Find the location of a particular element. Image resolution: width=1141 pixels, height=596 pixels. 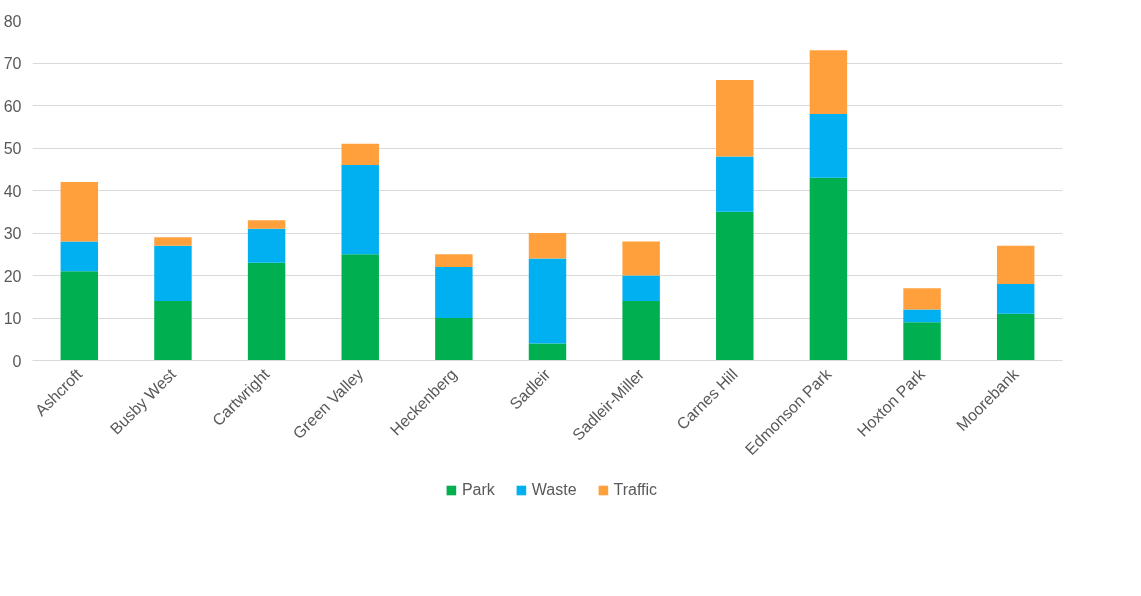

legend-label: Waste is located at coordinates (554, 489).